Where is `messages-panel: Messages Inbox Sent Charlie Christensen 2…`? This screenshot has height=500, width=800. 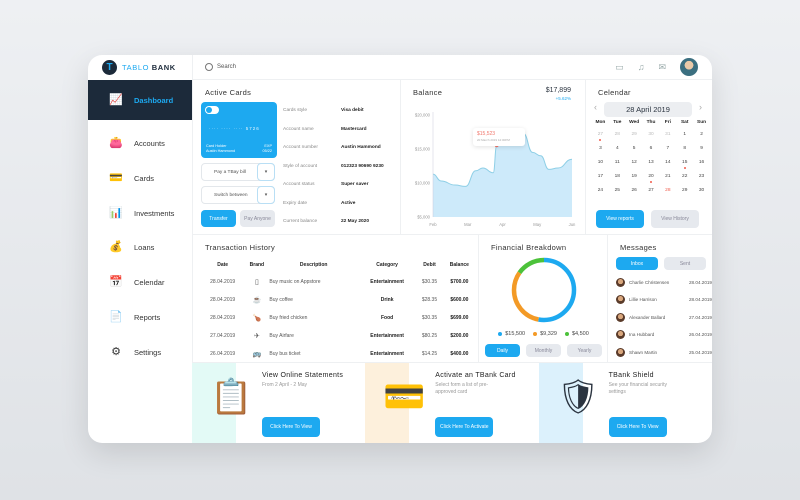 messages-panel: Messages Inbox Sent Charlie Christensen 2… is located at coordinates (659, 299).